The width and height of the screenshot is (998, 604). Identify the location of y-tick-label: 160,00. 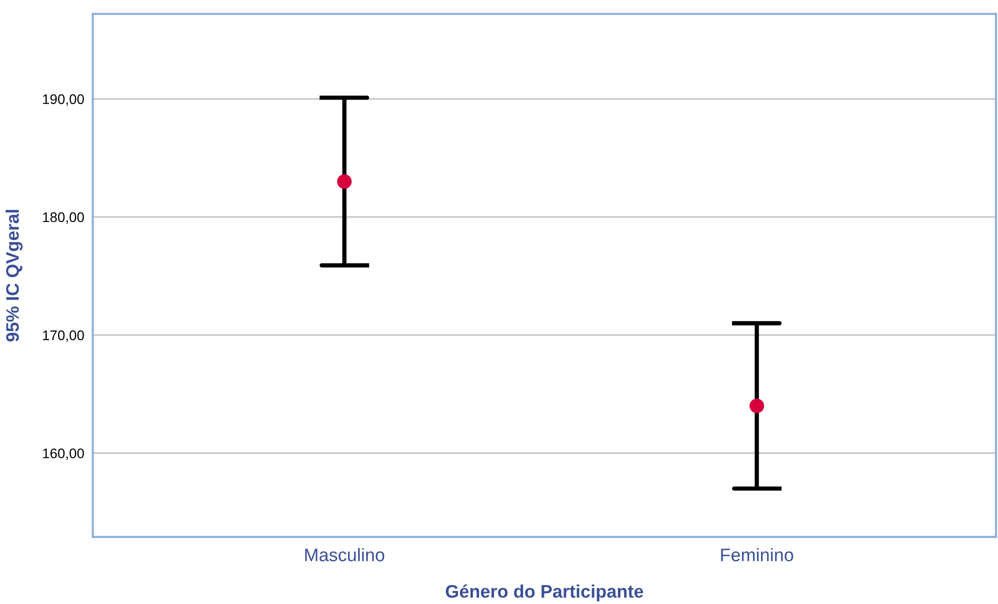
(63, 454).